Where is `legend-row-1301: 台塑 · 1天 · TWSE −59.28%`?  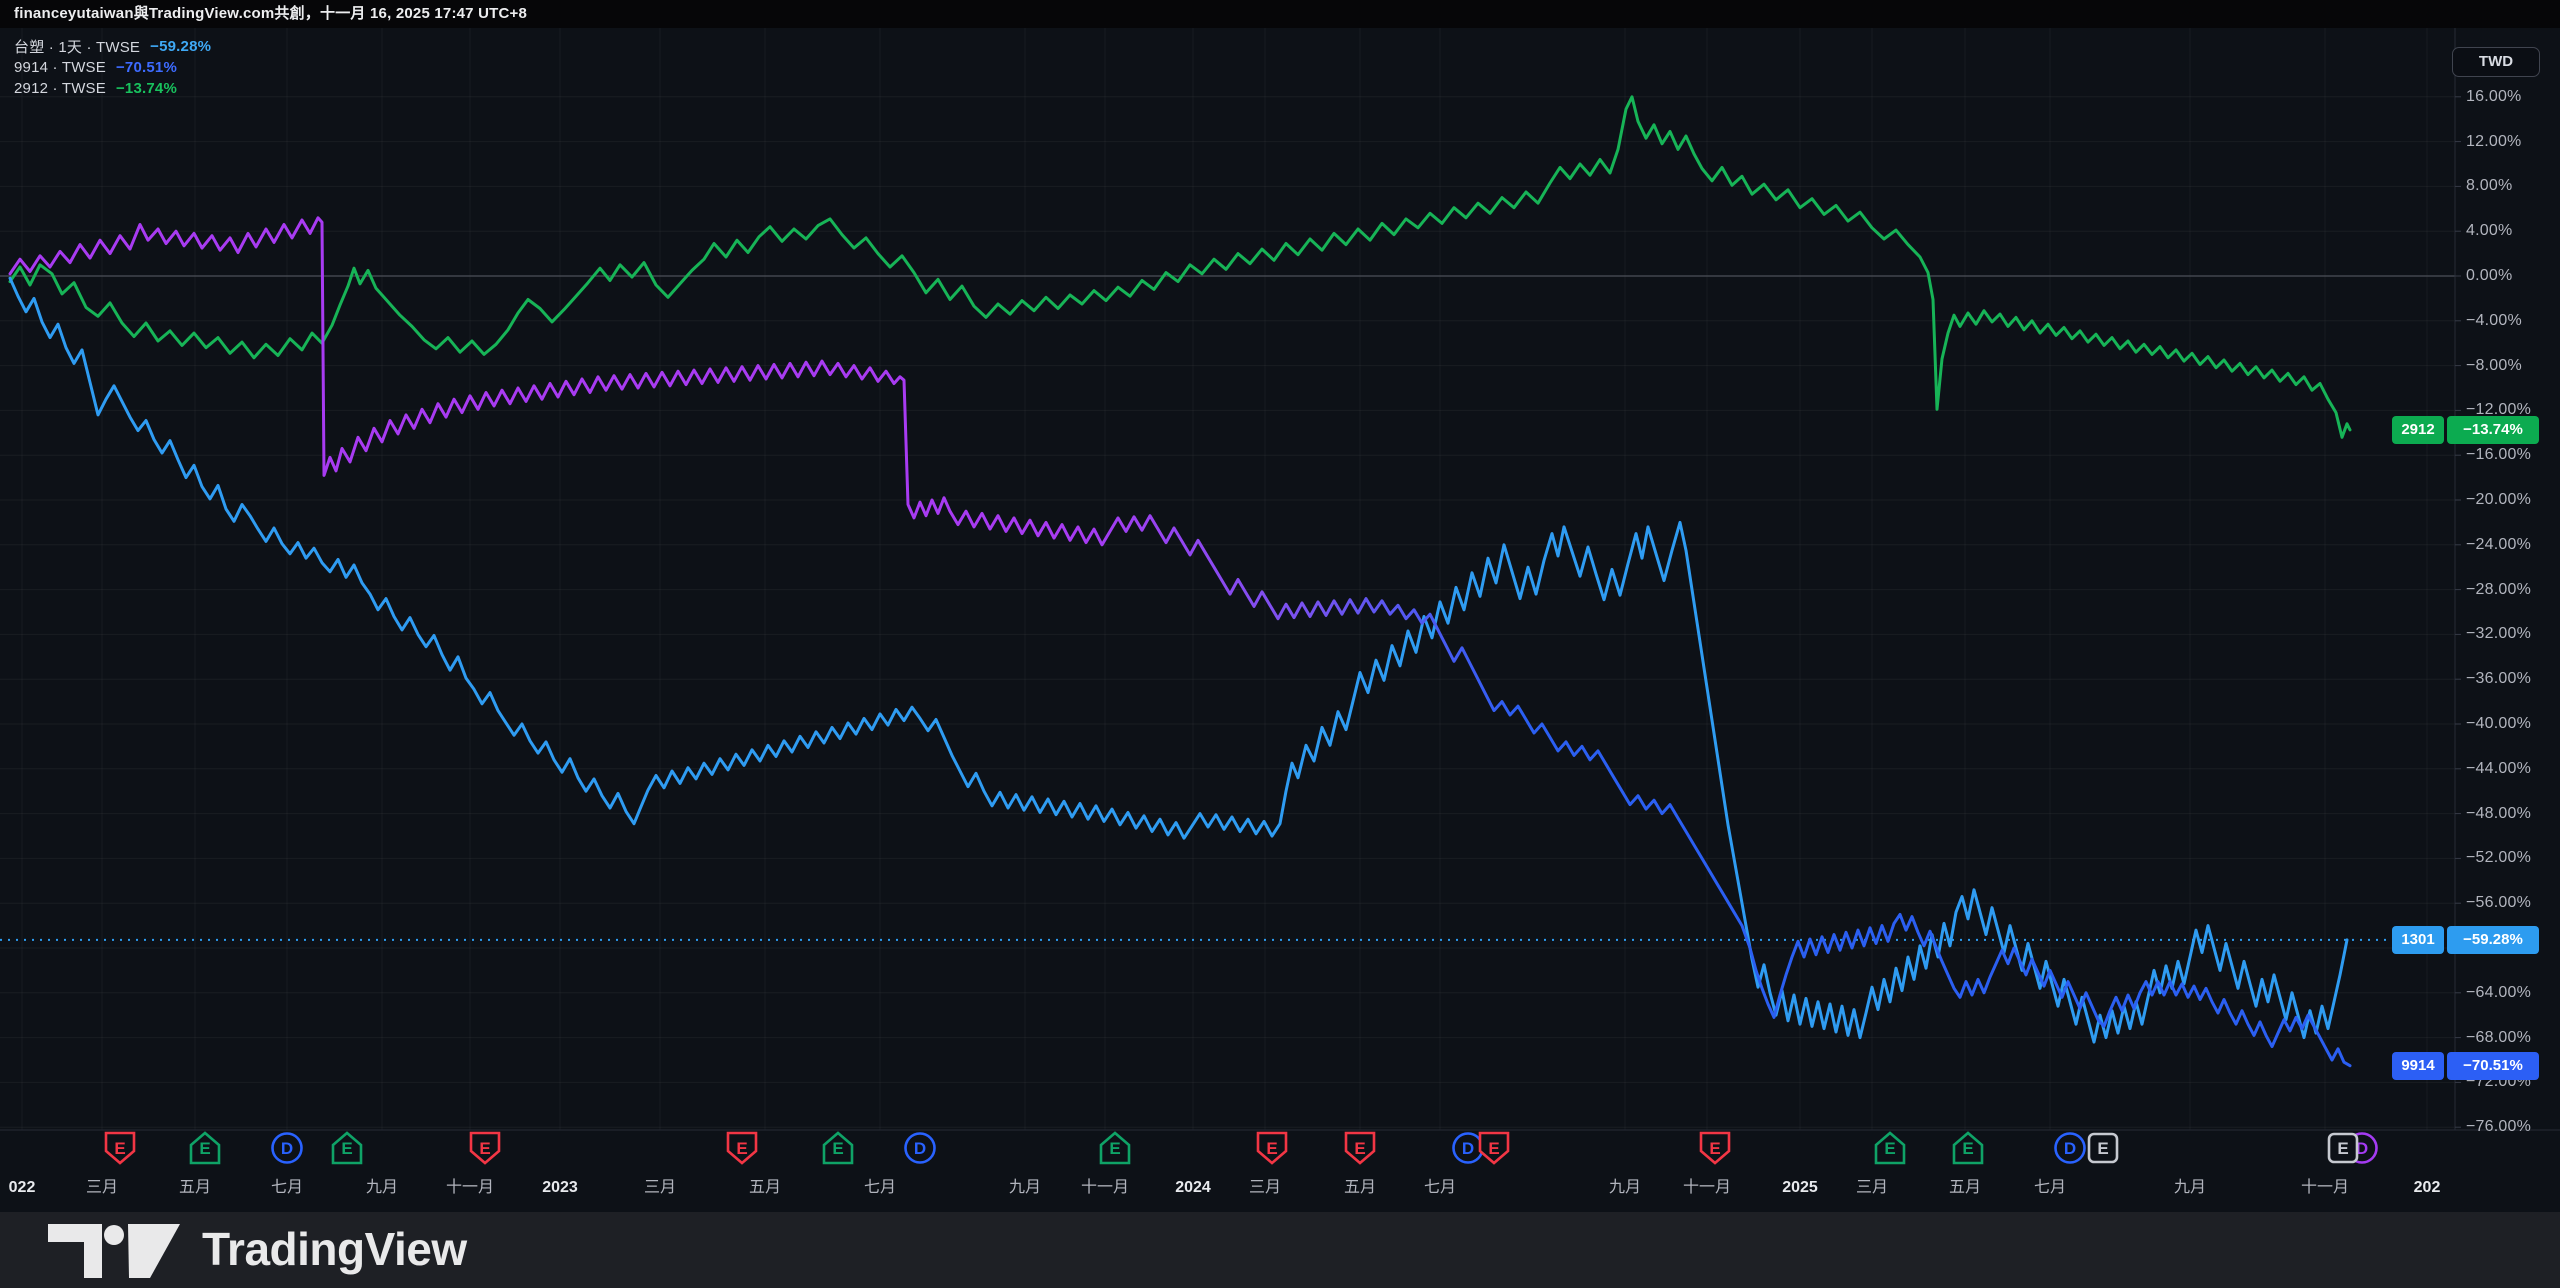
legend-row-1301: 台塑 · 1天 · TWSE −59.28% is located at coordinates (112, 46).